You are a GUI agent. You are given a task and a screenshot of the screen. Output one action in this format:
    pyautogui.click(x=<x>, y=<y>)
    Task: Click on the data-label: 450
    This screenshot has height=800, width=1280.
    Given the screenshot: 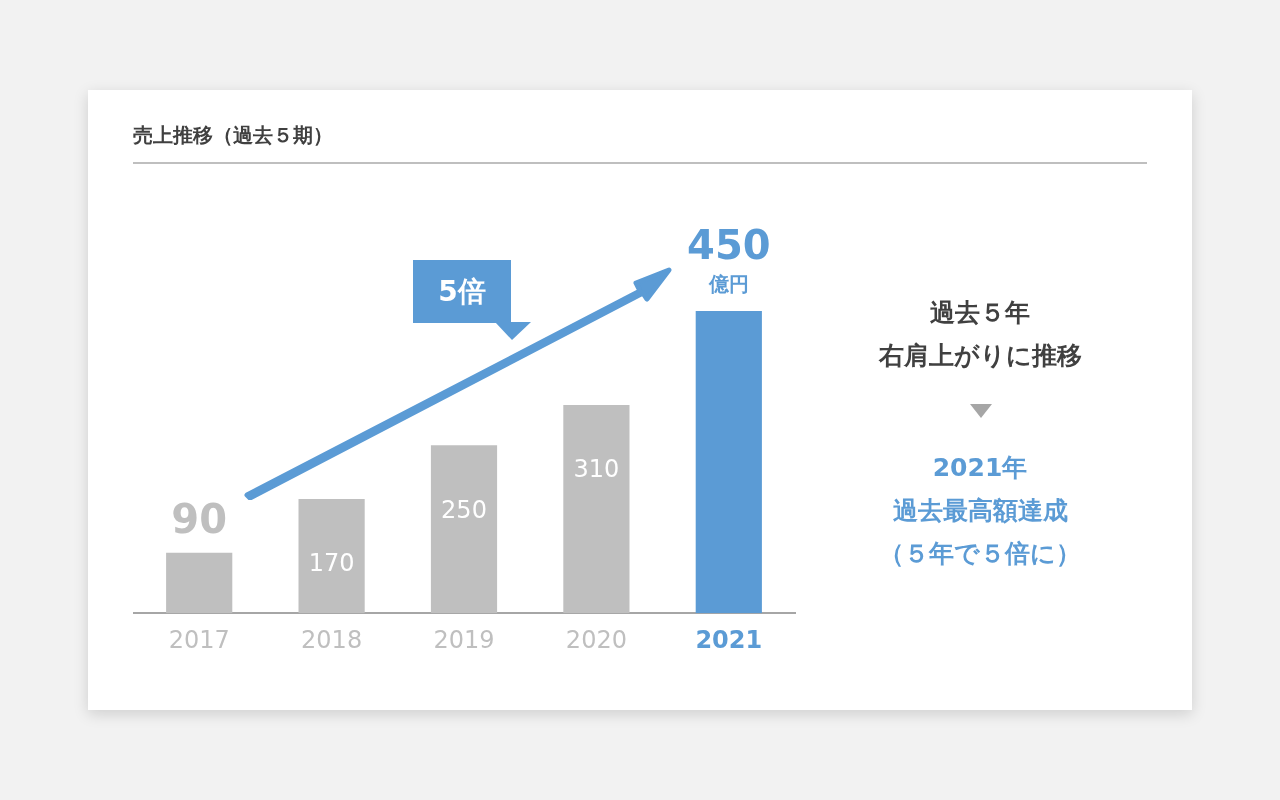 What is the action you would take?
    pyautogui.click(x=729, y=245)
    